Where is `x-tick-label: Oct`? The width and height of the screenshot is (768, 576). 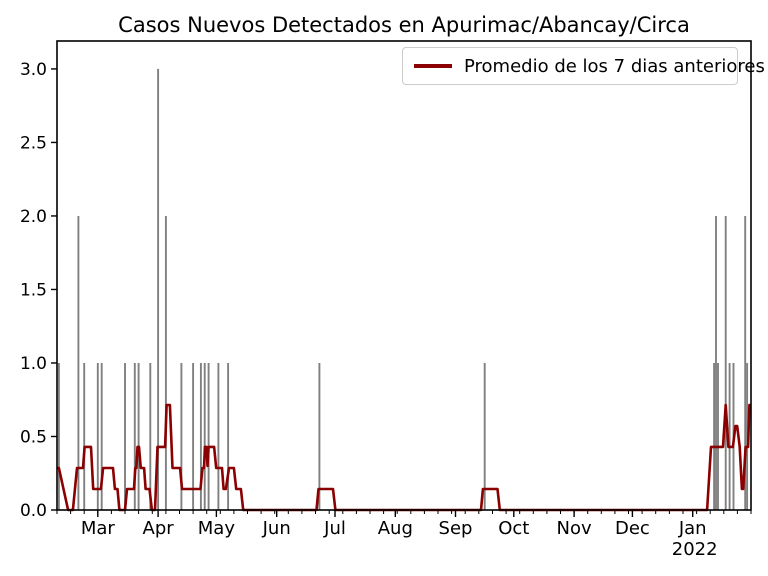
x-tick-label: Oct is located at coordinates (513, 528).